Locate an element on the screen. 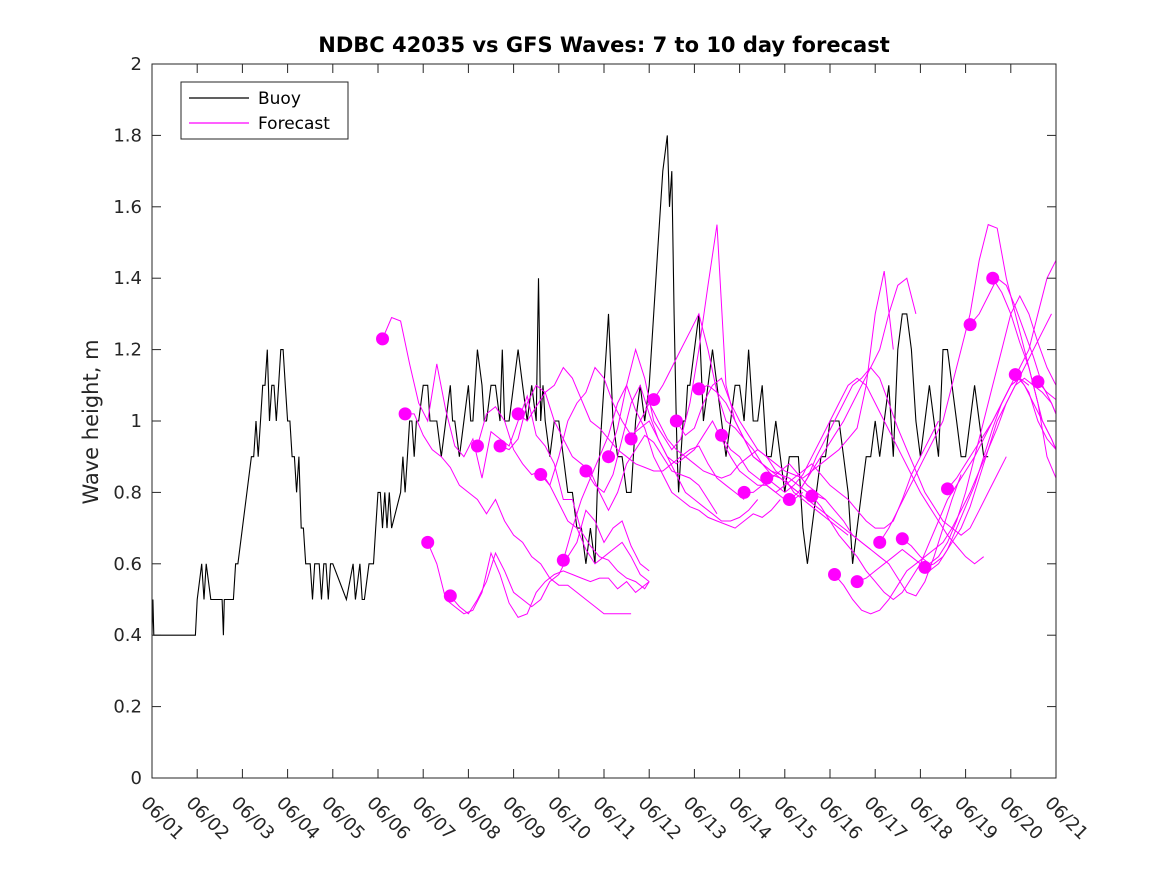  y-tick-label: 1.6 is located at coordinates (127, 207).